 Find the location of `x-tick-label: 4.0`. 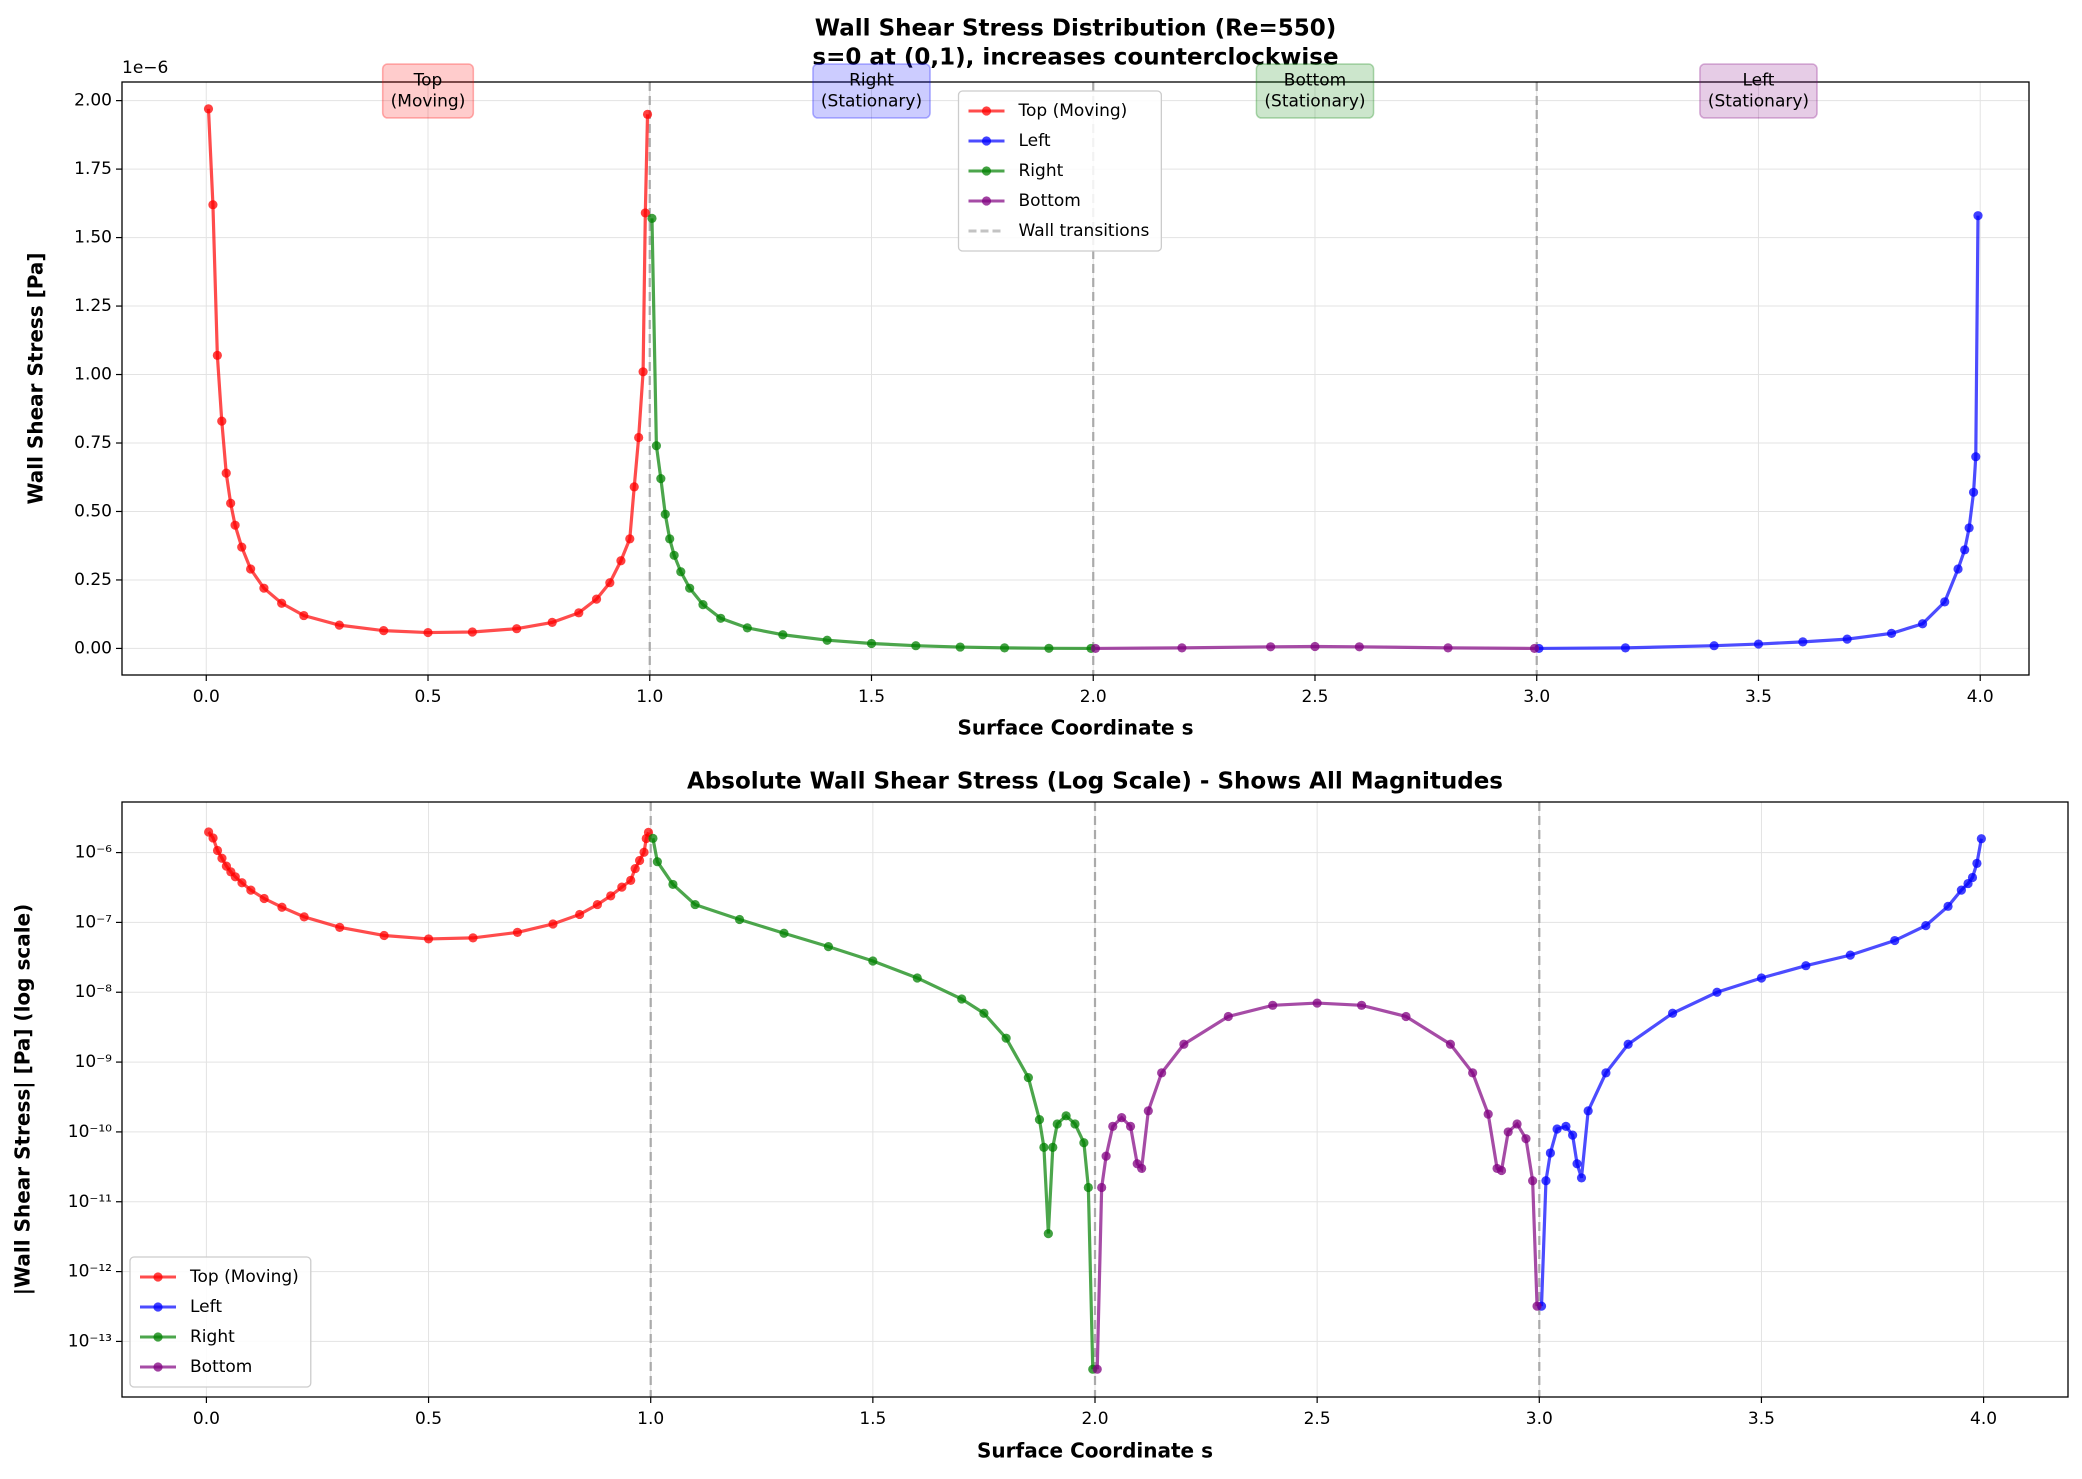

x-tick-label: 4.0 is located at coordinates (1983, 1419).